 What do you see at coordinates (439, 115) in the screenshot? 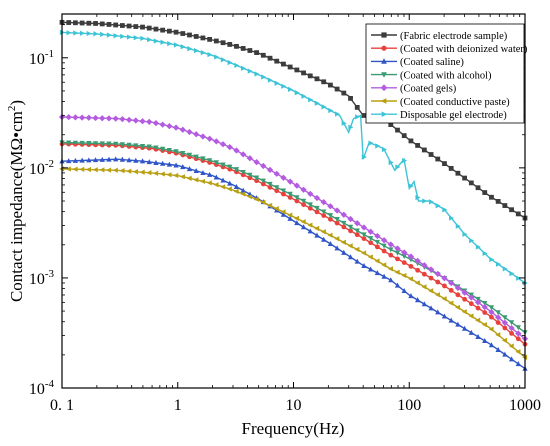
I see `legend-item: Disposable gel electrode)` at bounding box center [439, 115].